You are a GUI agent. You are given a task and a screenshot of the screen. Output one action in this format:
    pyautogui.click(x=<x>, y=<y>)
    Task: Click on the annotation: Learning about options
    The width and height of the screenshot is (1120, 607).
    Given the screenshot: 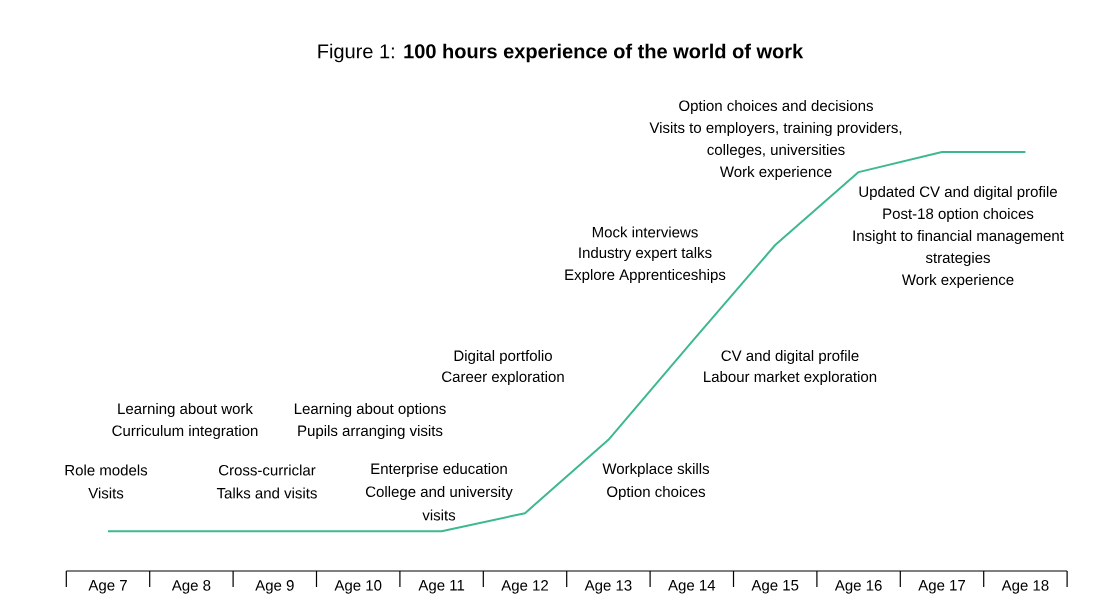 What is the action you would take?
    pyautogui.click(x=370, y=410)
    